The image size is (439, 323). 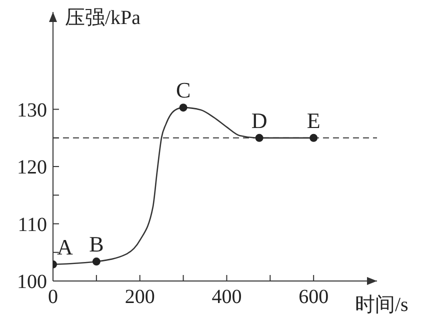 I want to click on annotation: C, so click(x=183, y=90).